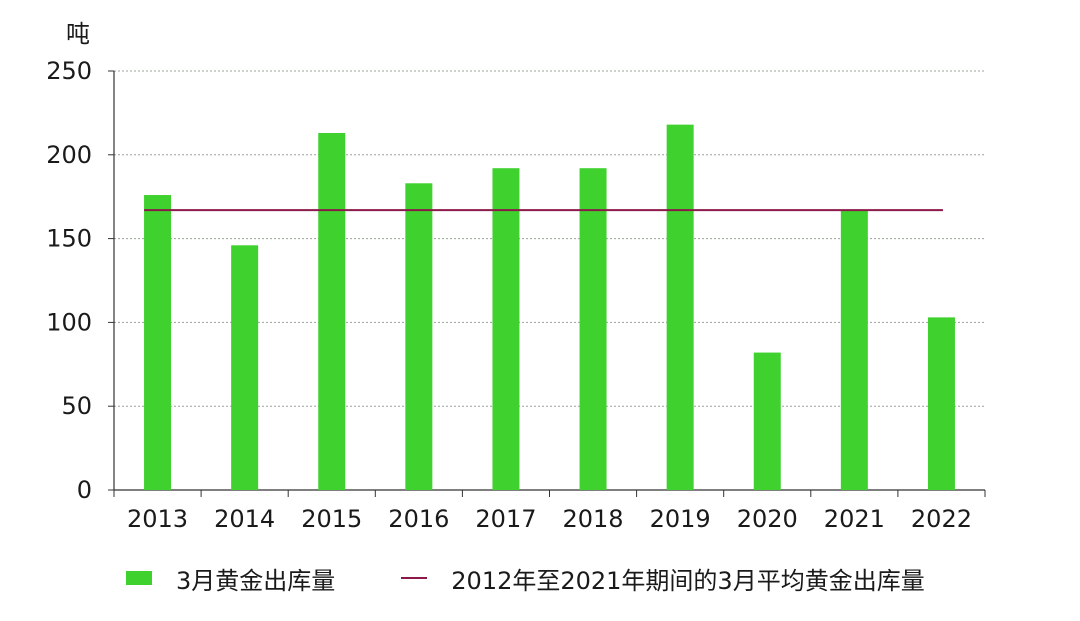 The width and height of the screenshot is (1080, 621). What do you see at coordinates (245, 367) in the screenshot?
I see `bar-2014` at bounding box center [245, 367].